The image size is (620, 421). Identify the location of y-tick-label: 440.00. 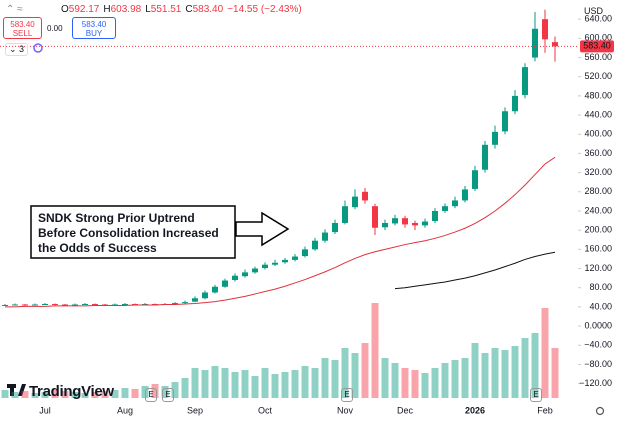
(598, 114).